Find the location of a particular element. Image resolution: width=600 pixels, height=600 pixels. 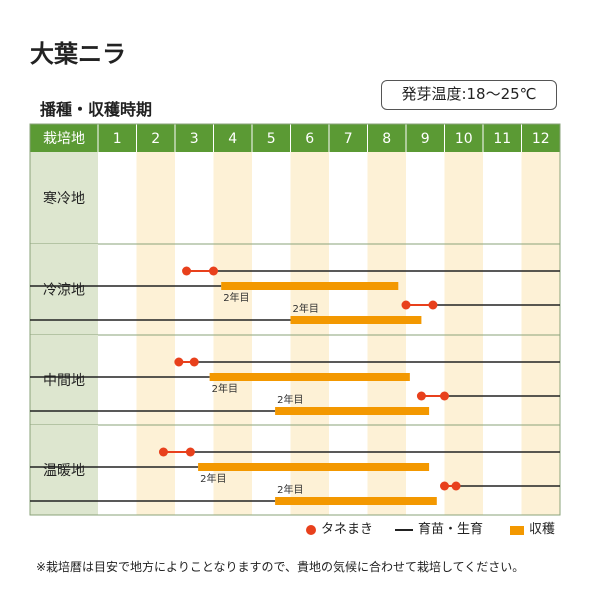

region-label: 冷涼地 is located at coordinates (64, 291).